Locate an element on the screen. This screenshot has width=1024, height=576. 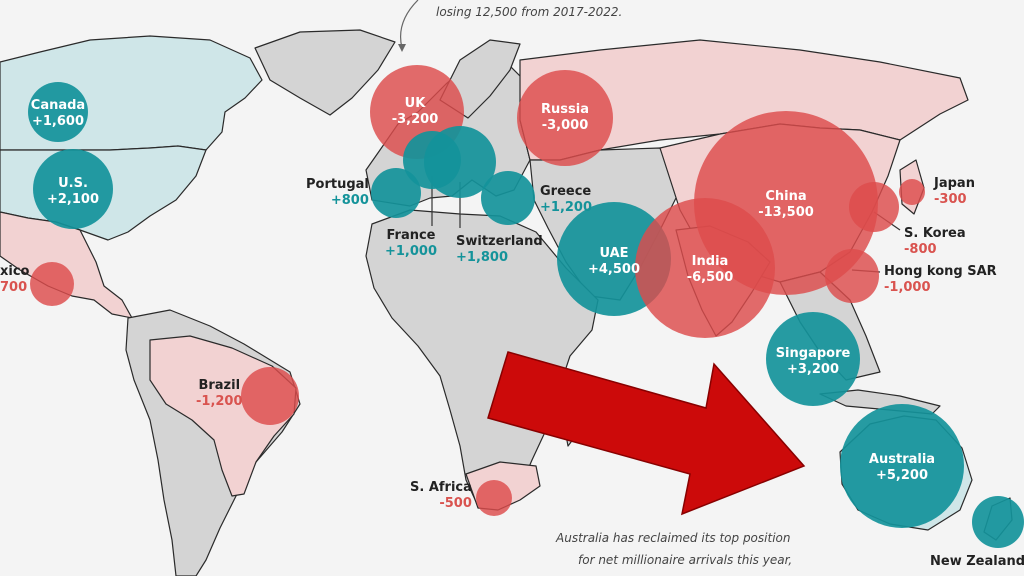
newzealand-label: New Zealand is located at coordinates (977, 562).